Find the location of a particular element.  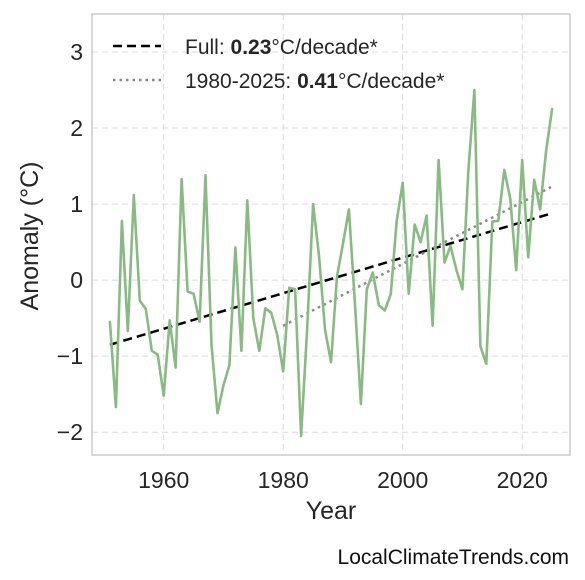

x-tick-label: 2000 is located at coordinates (402, 480).